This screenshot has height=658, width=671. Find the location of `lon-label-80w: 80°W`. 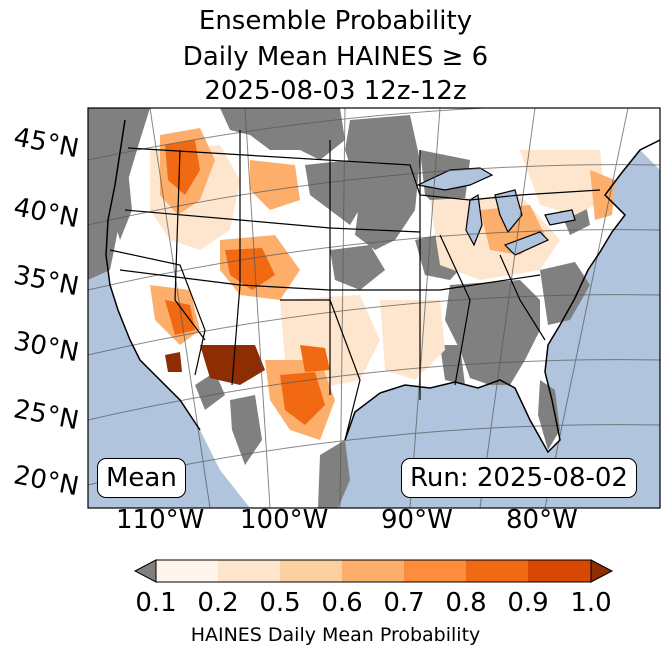

lon-label-80w: 80°W is located at coordinates (542, 520).